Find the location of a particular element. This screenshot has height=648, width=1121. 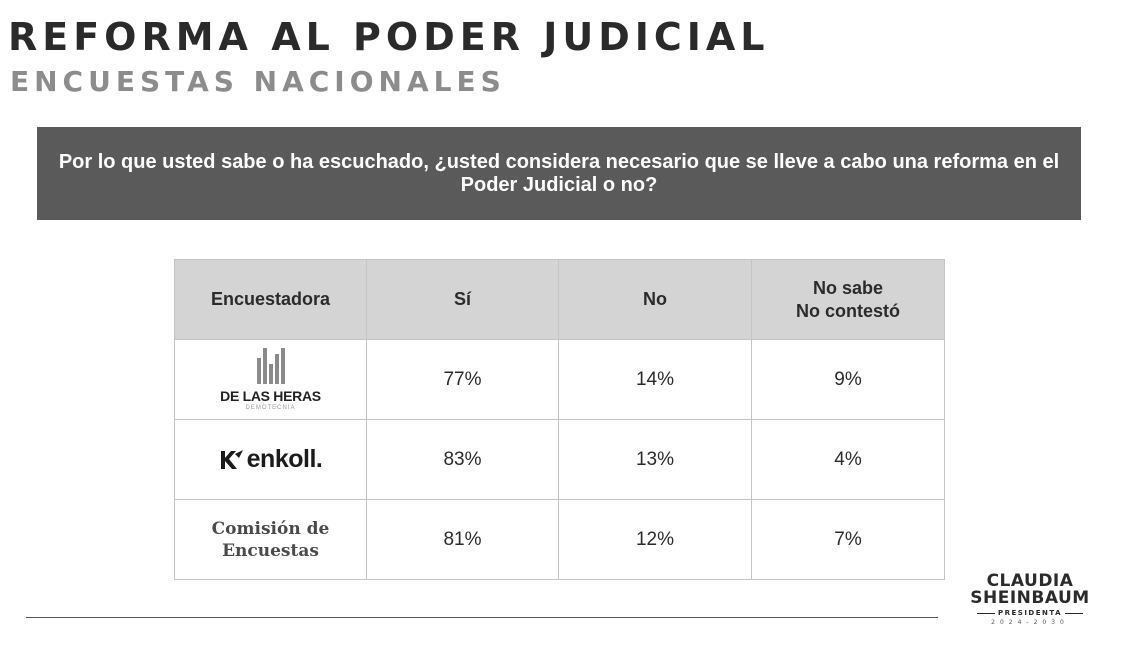

enkoll-logo: enkoll. is located at coordinates (270, 459).